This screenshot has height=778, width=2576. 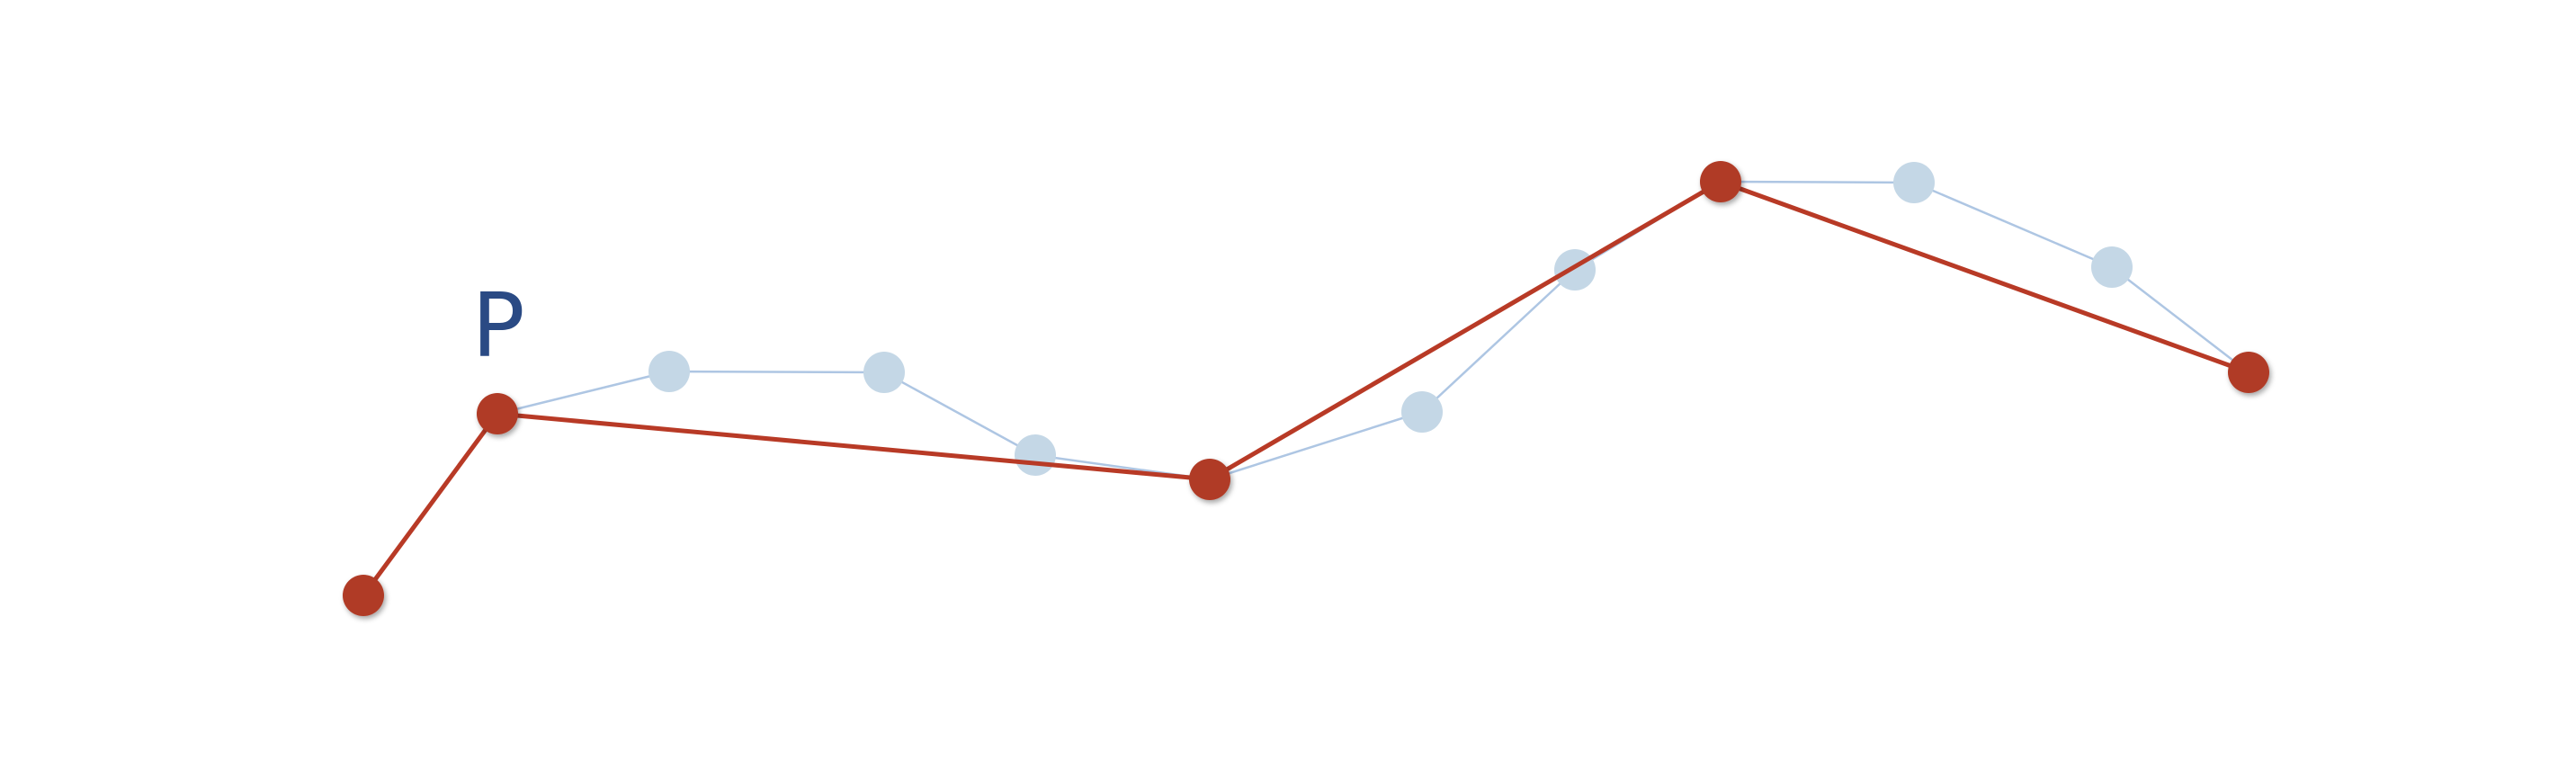 What do you see at coordinates (497, 413) in the screenshot?
I see `kept-vertex-p` at bounding box center [497, 413].